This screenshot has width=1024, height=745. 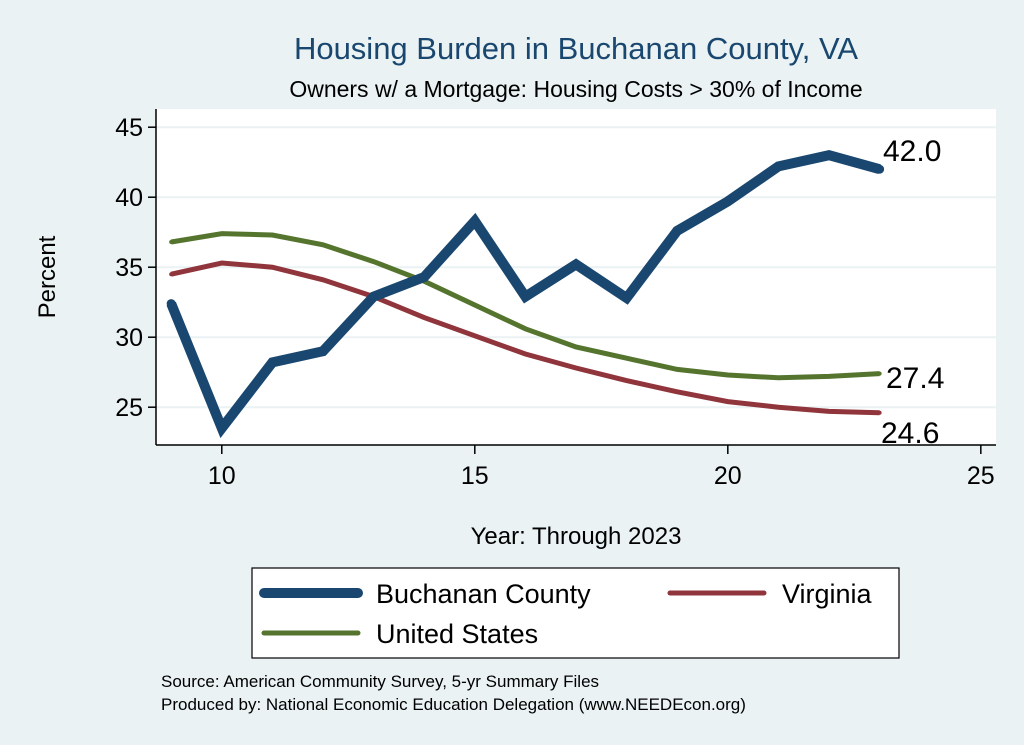 I want to click on y-axis-title: Percent, so click(x=47, y=276).